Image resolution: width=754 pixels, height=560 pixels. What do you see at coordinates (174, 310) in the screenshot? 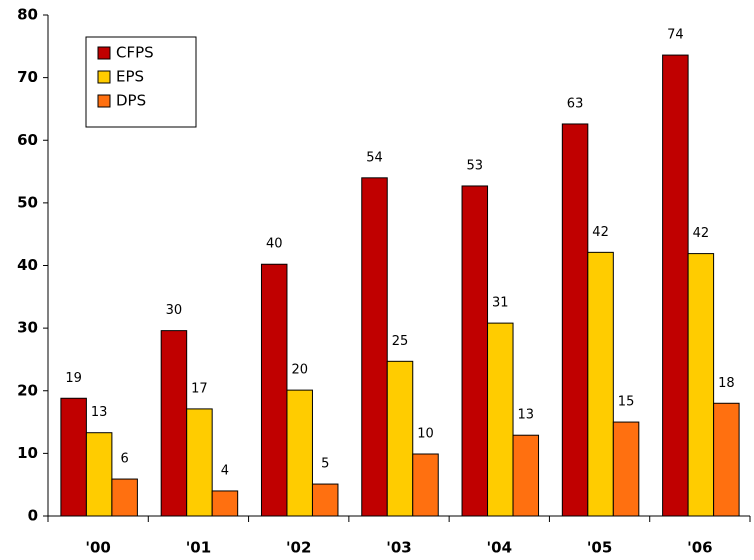
I see `value-label: 30` at bounding box center [174, 310].